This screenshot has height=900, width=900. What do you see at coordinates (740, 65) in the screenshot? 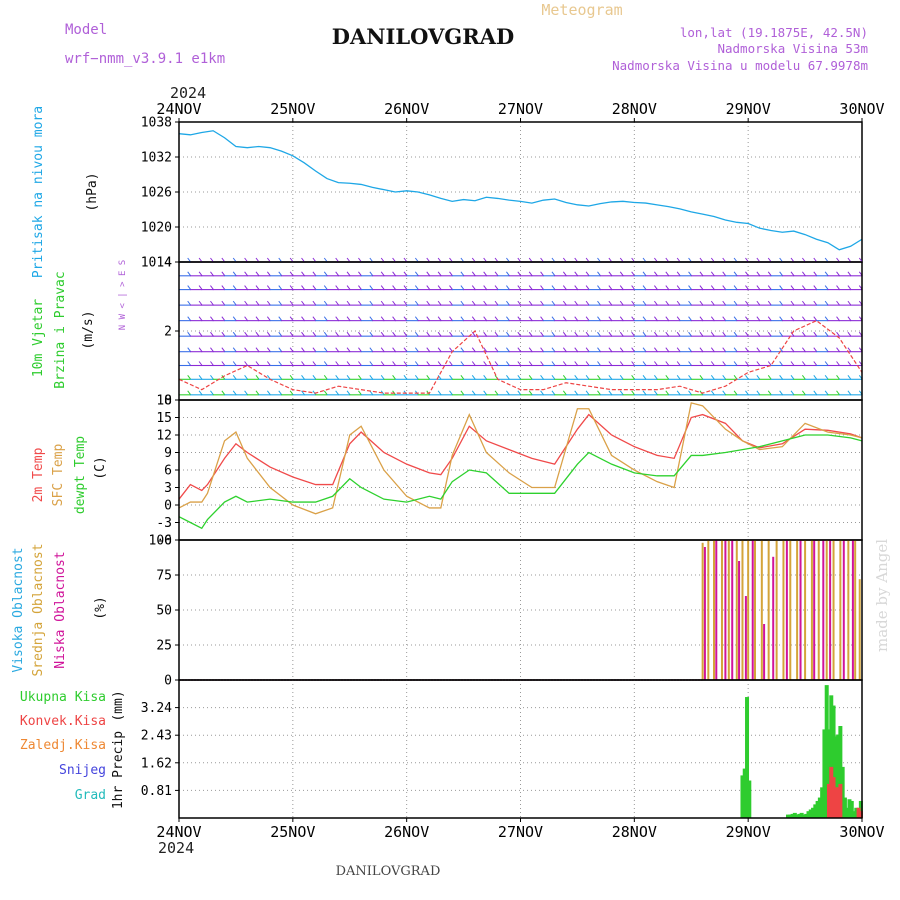
I see `model-altitude-label: Nadmorska Visina u modelu 67.9978m` at bounding box center [740, 65].